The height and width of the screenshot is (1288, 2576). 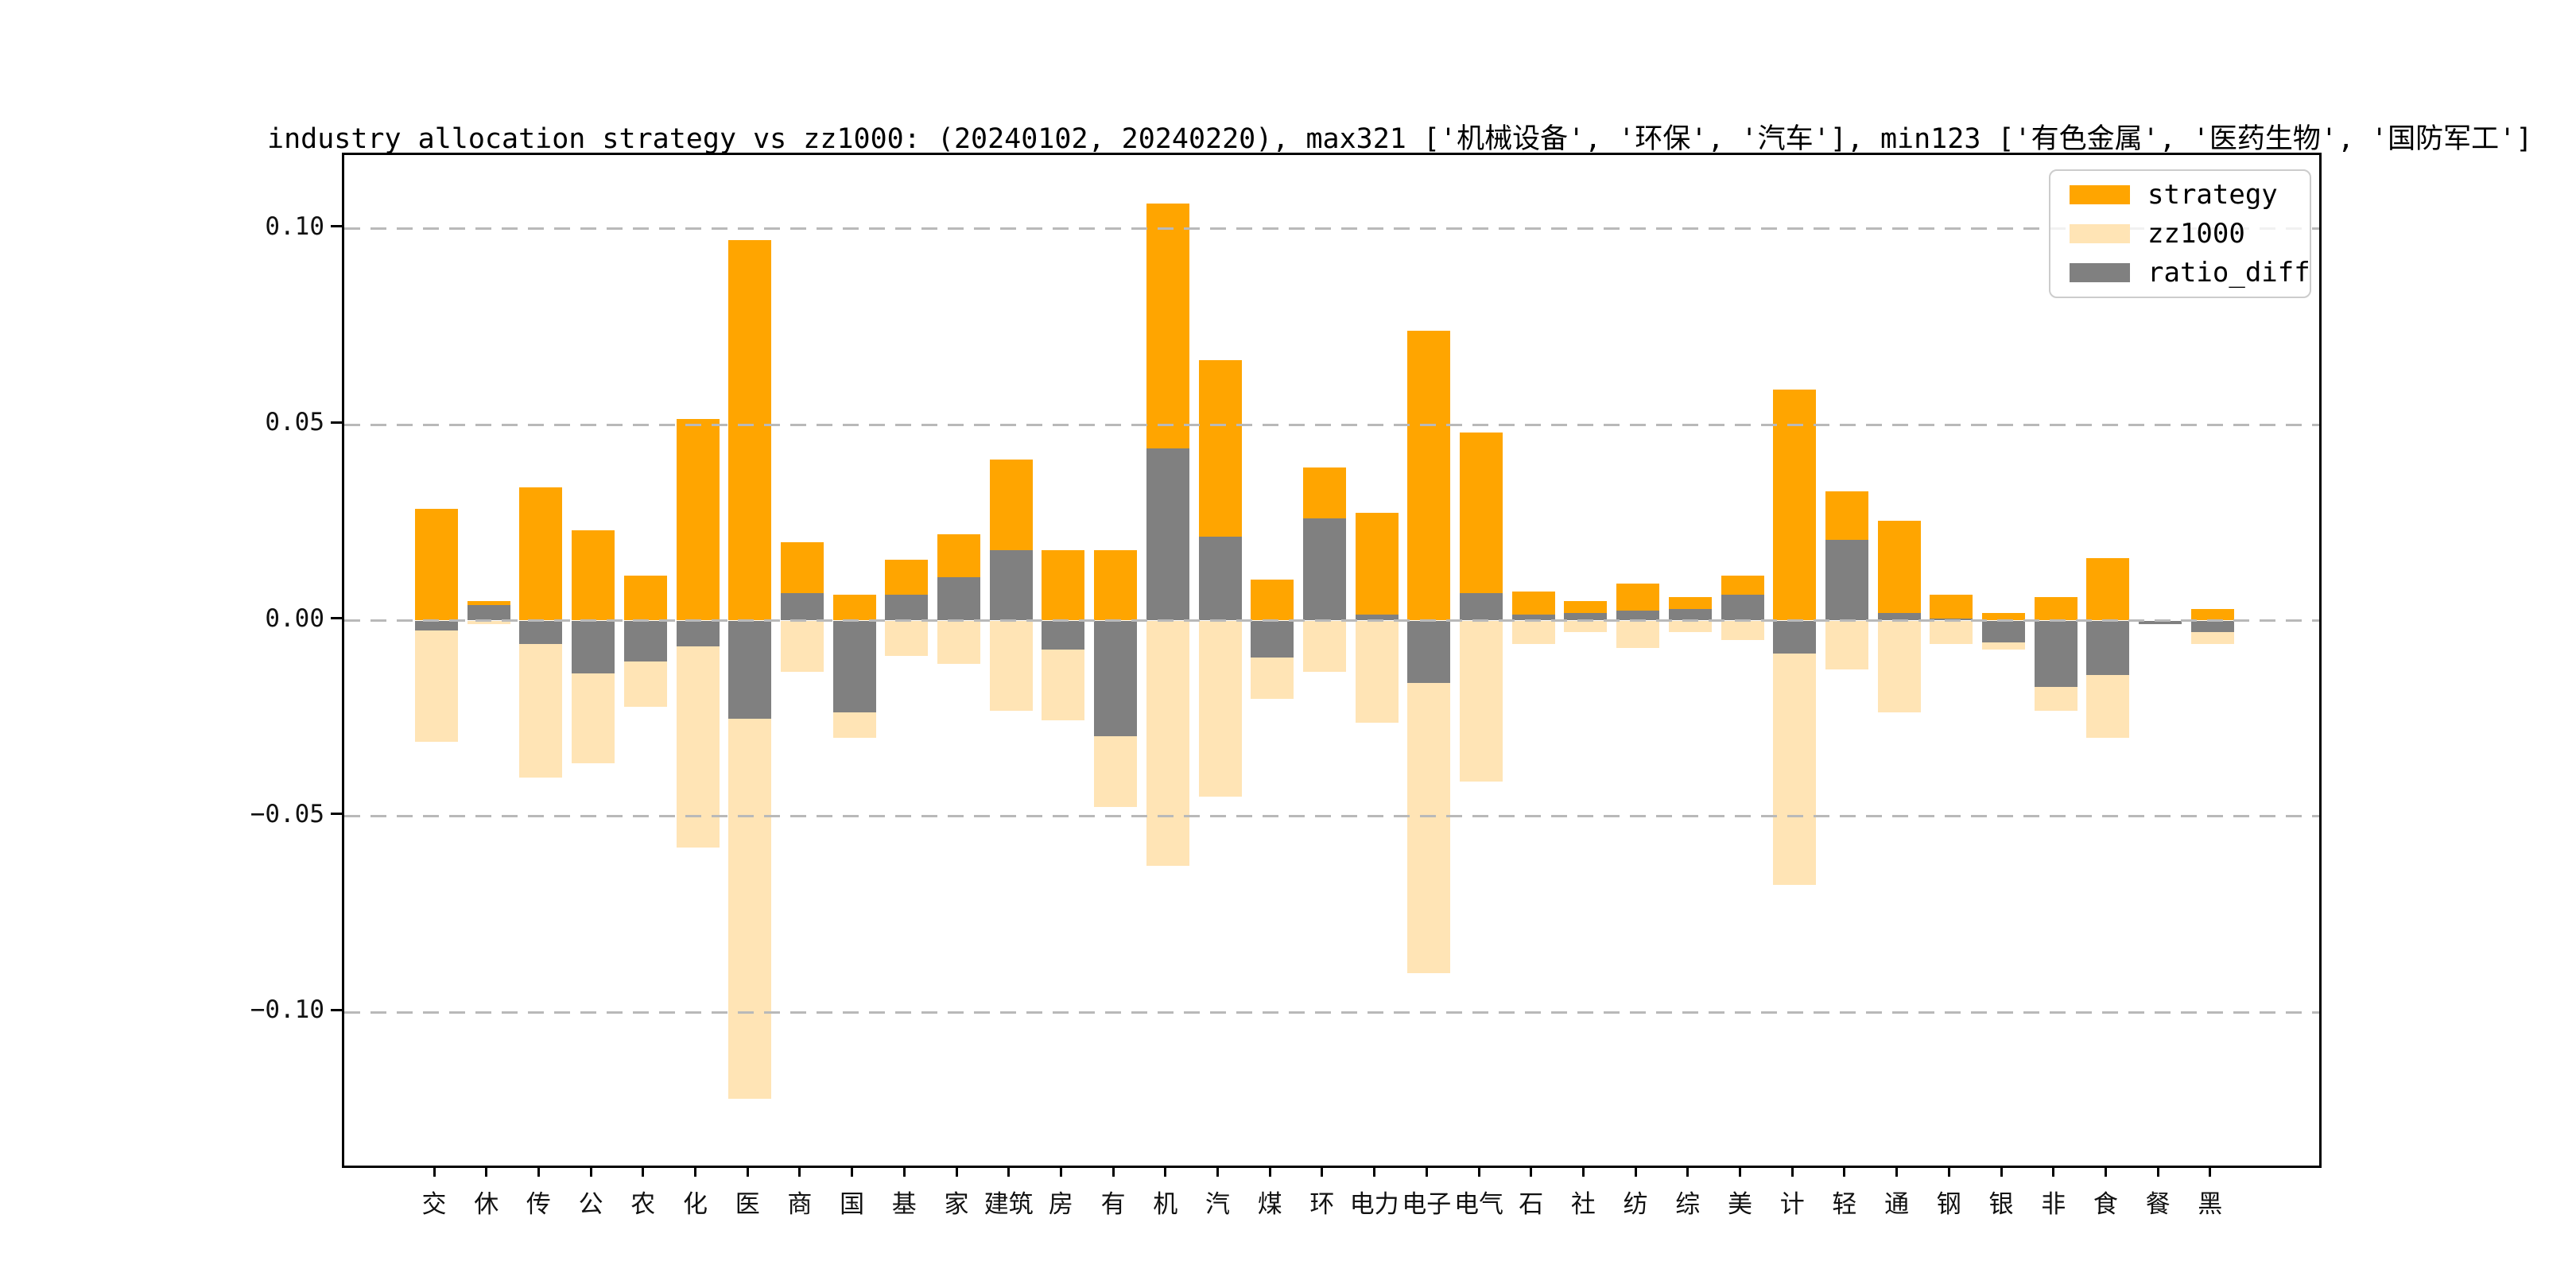 I want to click on bar-strategy-煤, so click(x=1272, y=600).